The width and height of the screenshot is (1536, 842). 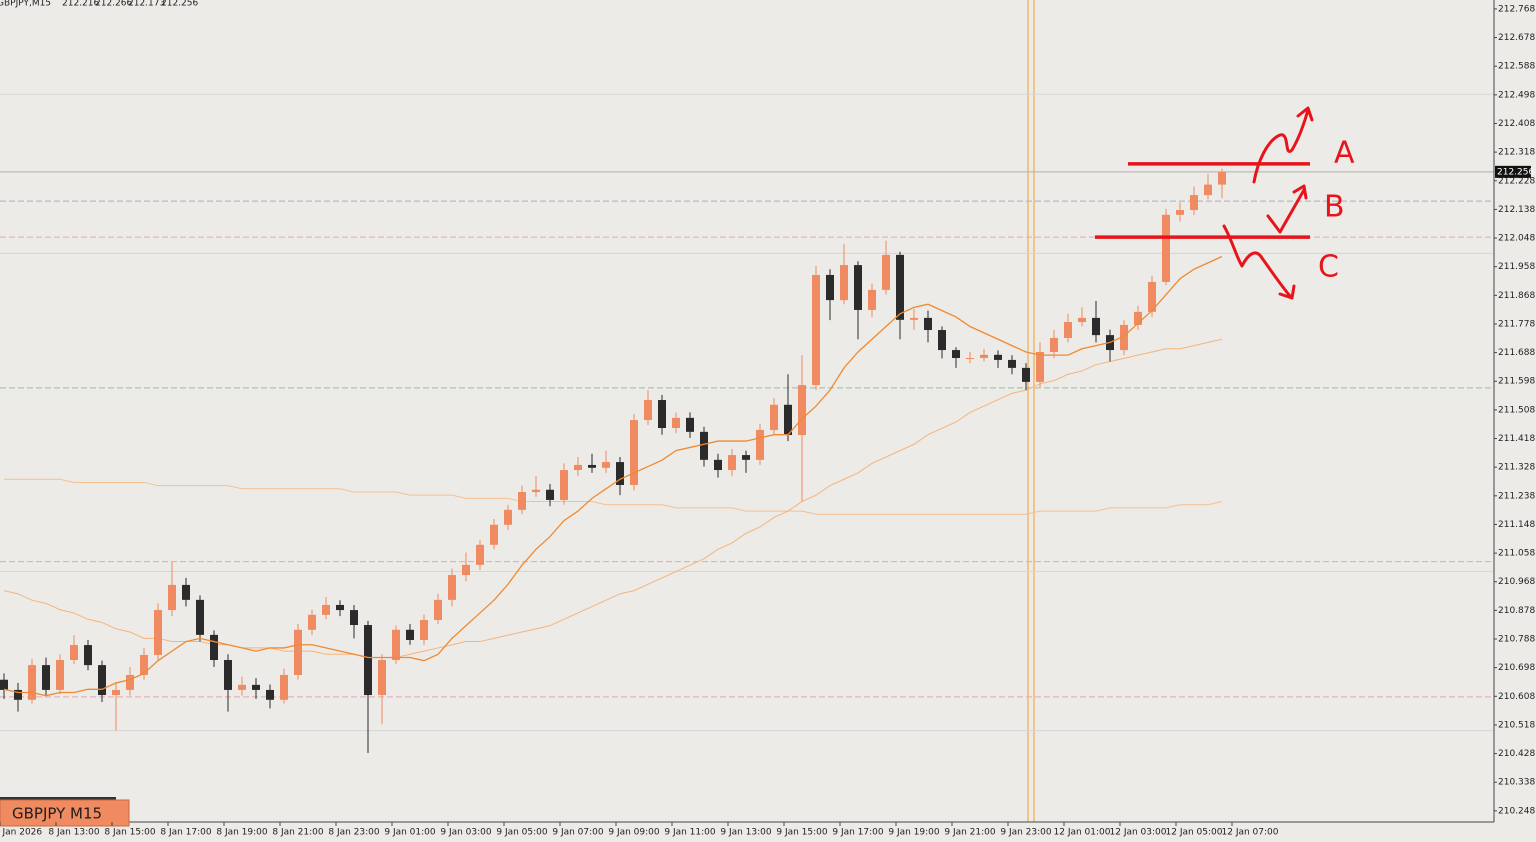 What do you see at coordinates (242, 833) in the screenshot?
I see `x-tick-label: 8 Jan 19:00` at bounding box center [242, 833].